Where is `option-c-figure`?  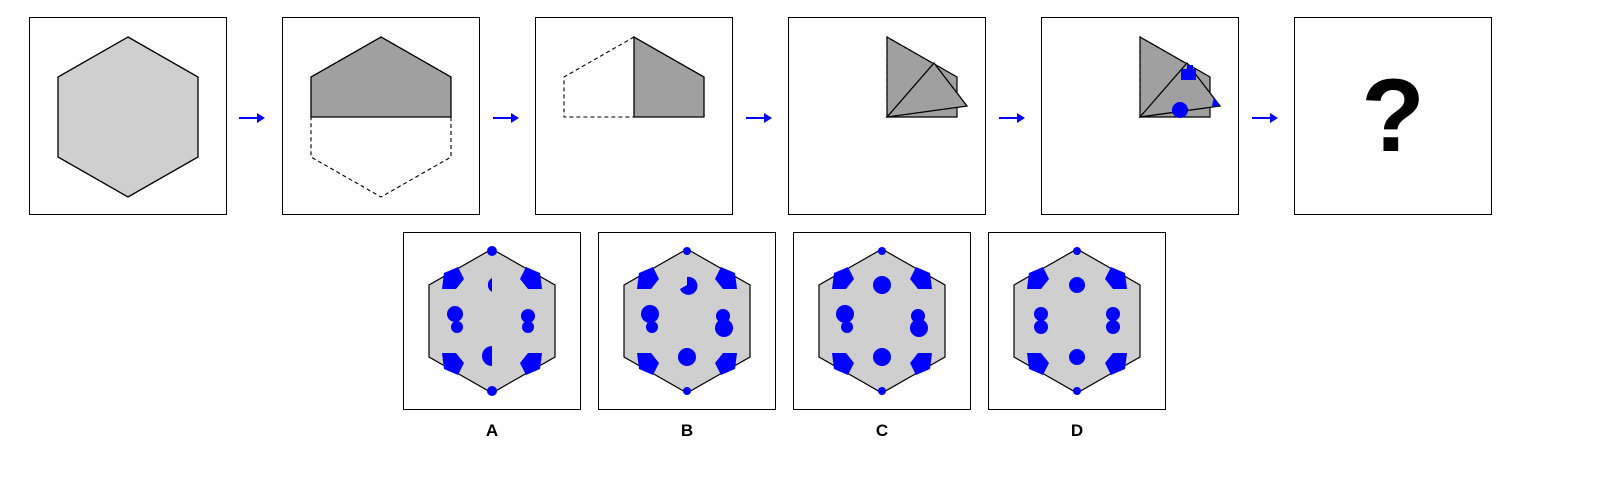
option-c-figure is located at coordinates (882, 321).